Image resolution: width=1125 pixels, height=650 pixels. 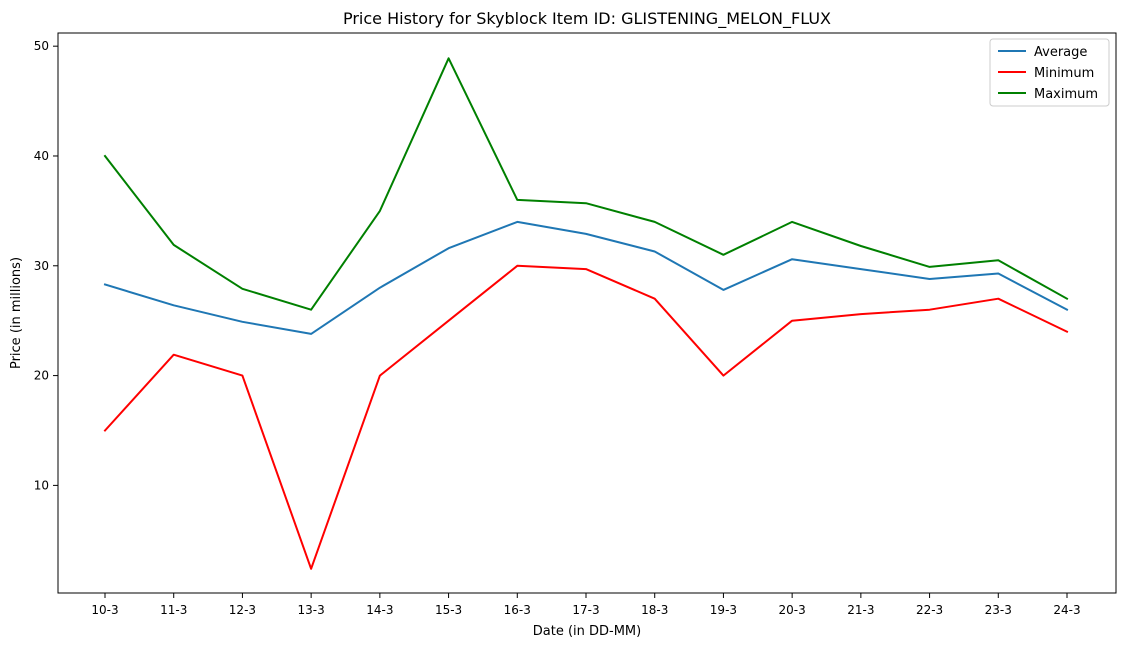 What do you see at coordinates (517, 610) in the screenshot?
I see `x-tick-label: 16-3` at bounding box center [517, 610].